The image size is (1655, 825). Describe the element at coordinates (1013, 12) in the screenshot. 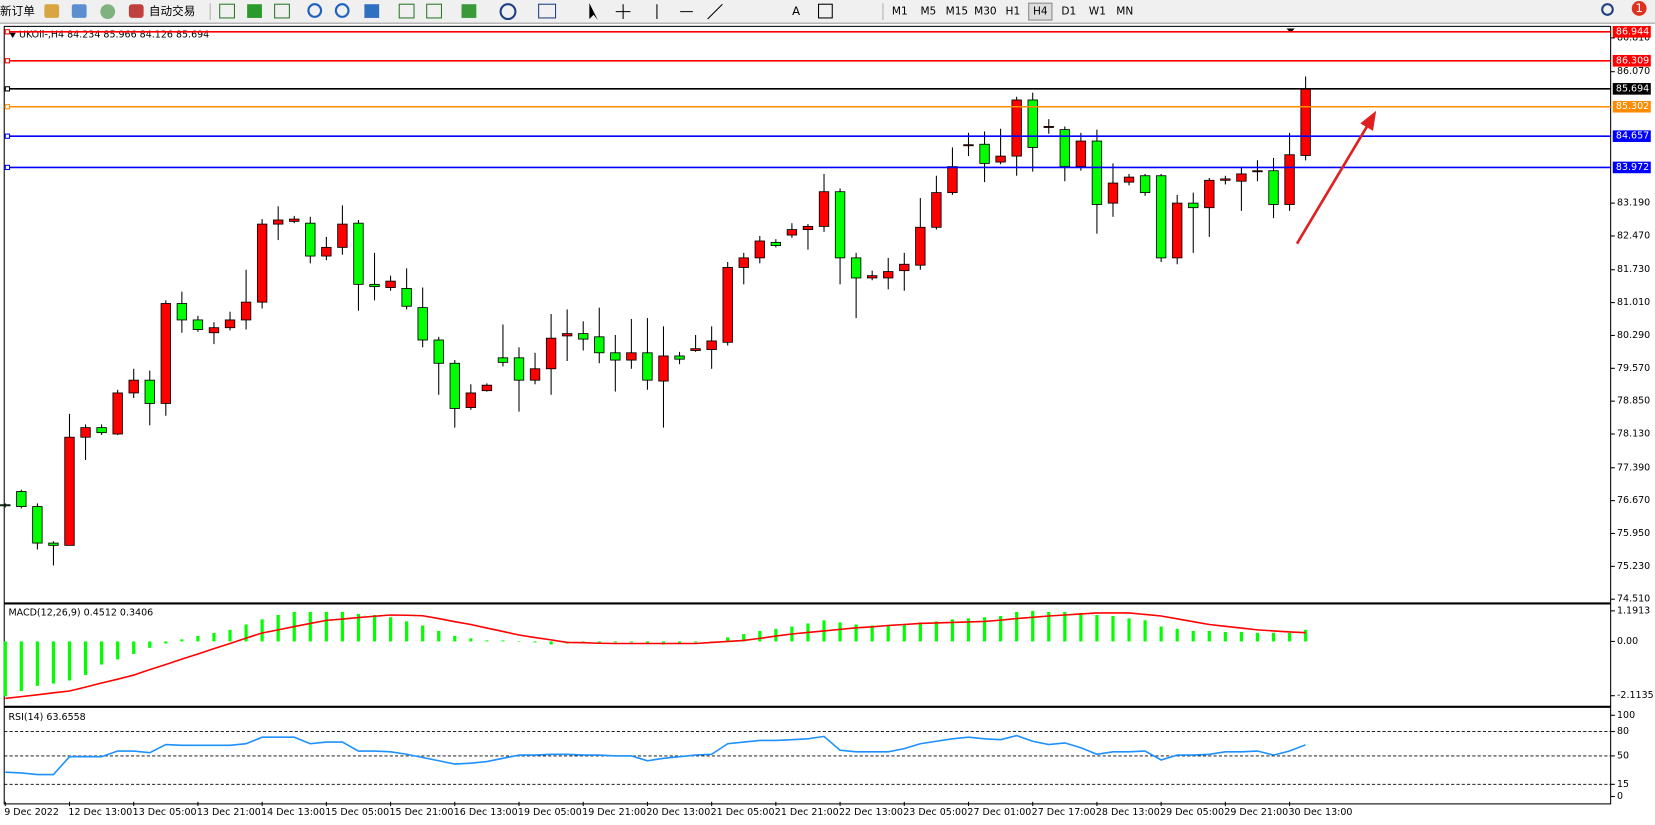

I see `timeframe-button: H1` at that location.